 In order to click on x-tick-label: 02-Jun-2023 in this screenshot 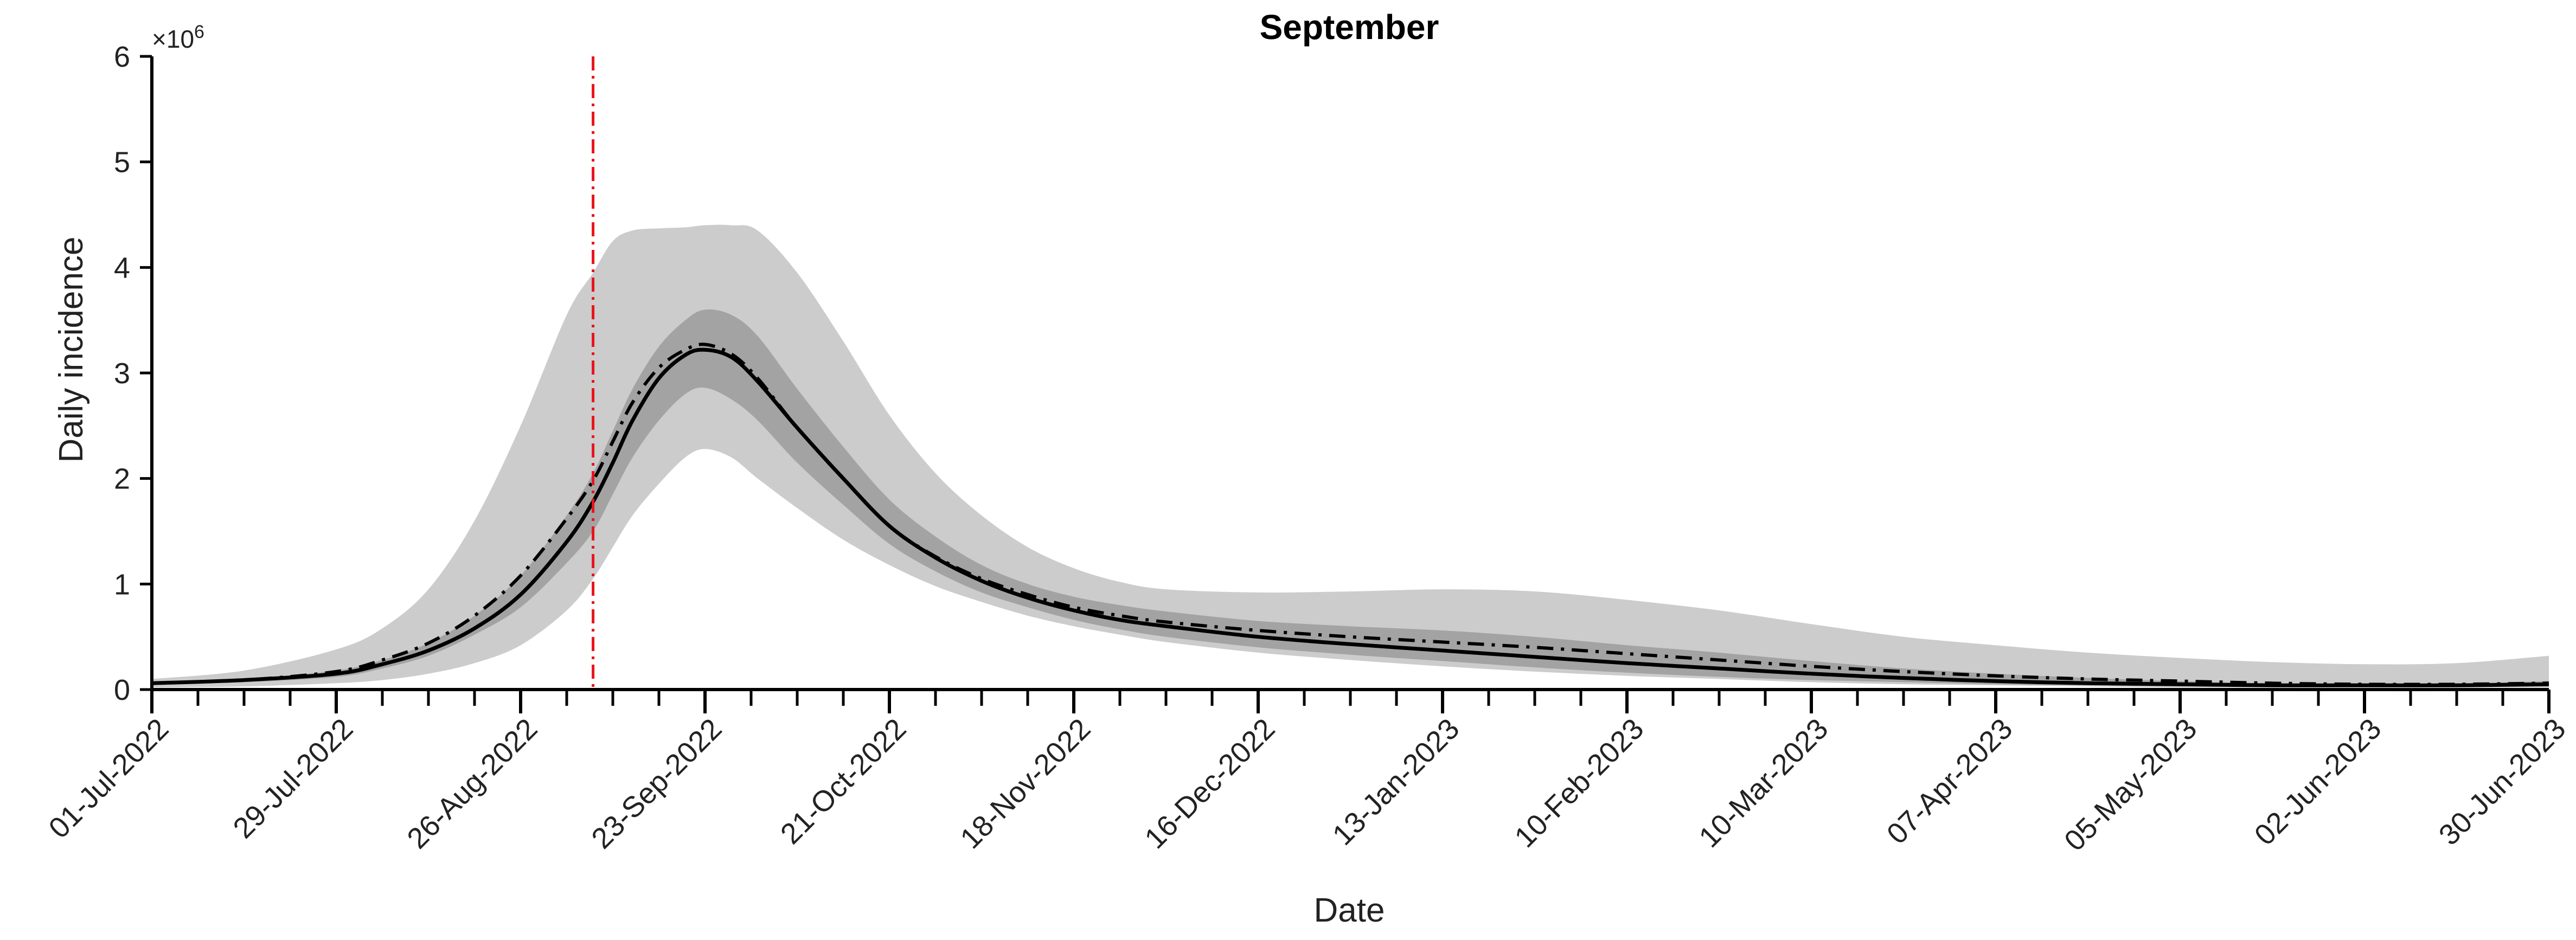, I will do `click(2318, 782)`.